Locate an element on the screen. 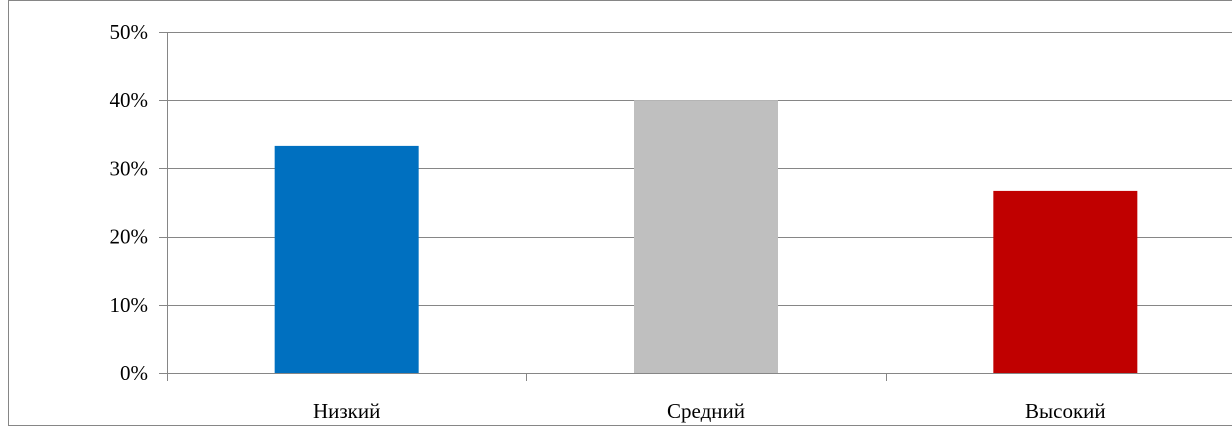 The width and height of the screenshot is (1232, 426). y-tick-labels: 0% 10% 20% 30% 40% 50% is located at coordinates (129, 202).